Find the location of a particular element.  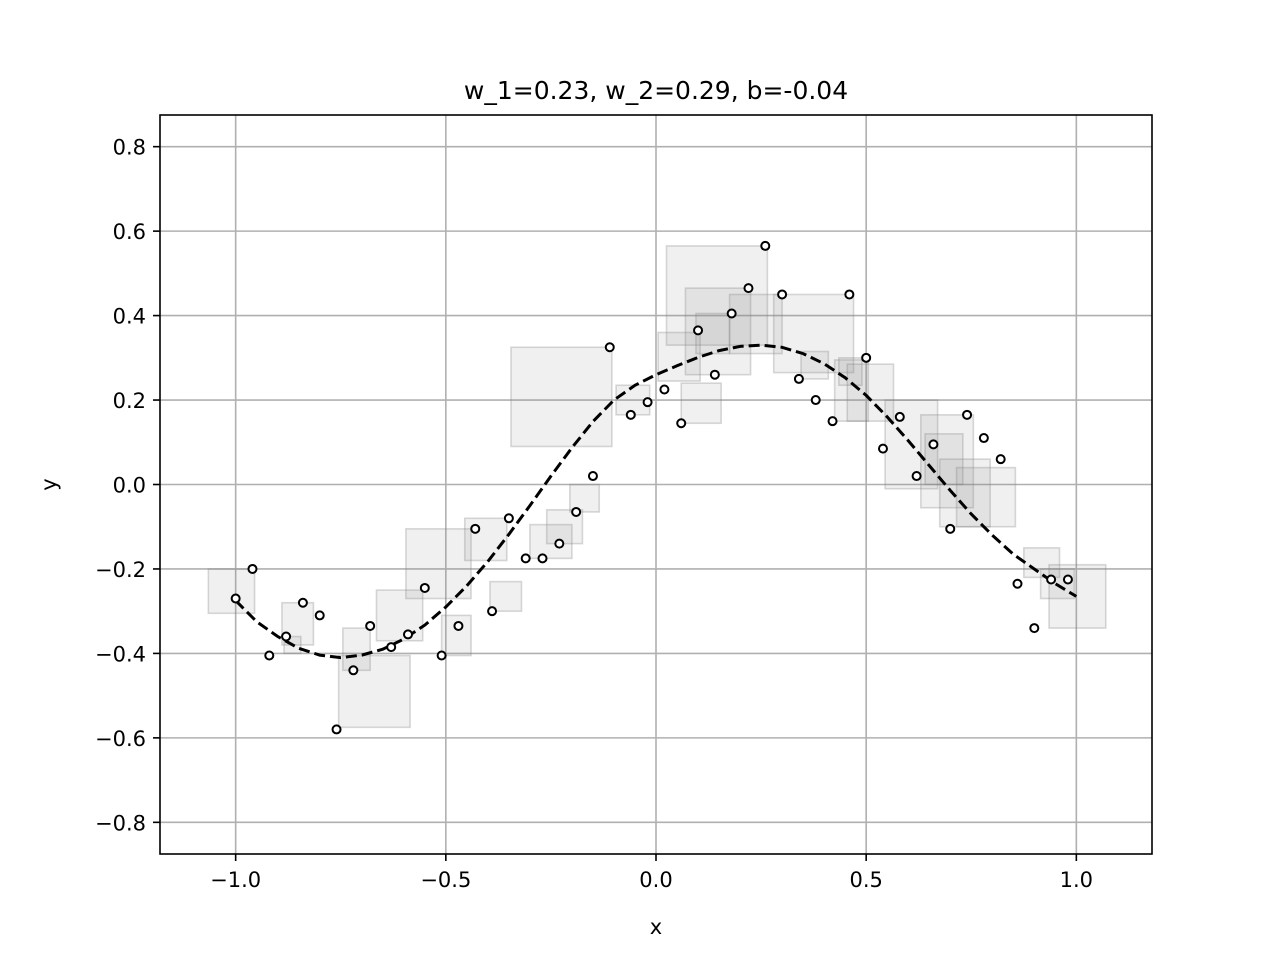

chart-title: w_1=0.23, w_2=0.29, b=-0.04 is located at coordinates (656, 90).